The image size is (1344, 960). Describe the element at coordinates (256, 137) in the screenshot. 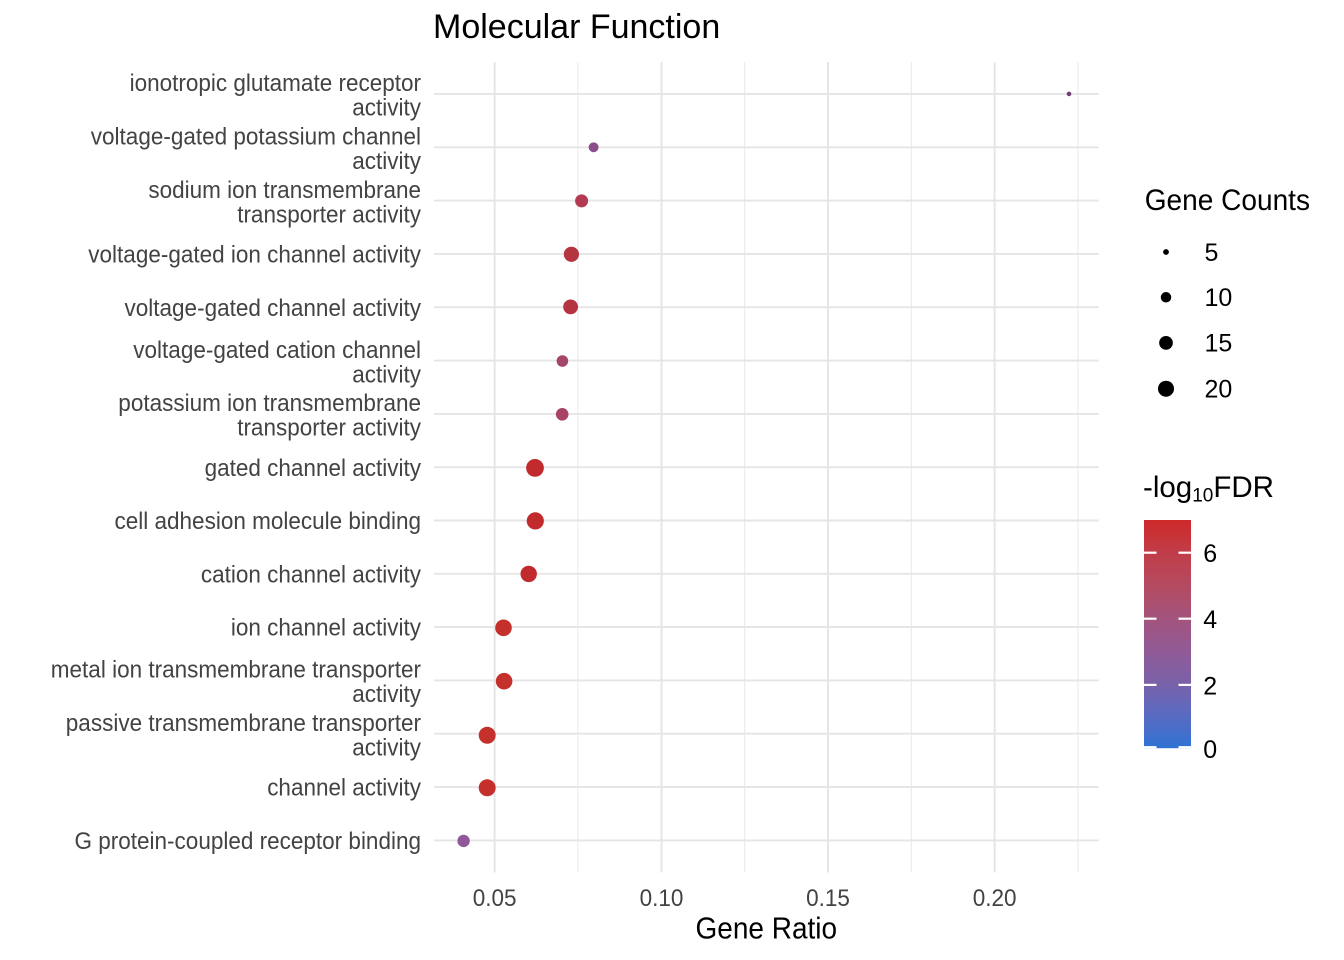

I see `svg-text:voltage-gated potassium channe: voltage-gated potassium channel` at that location.